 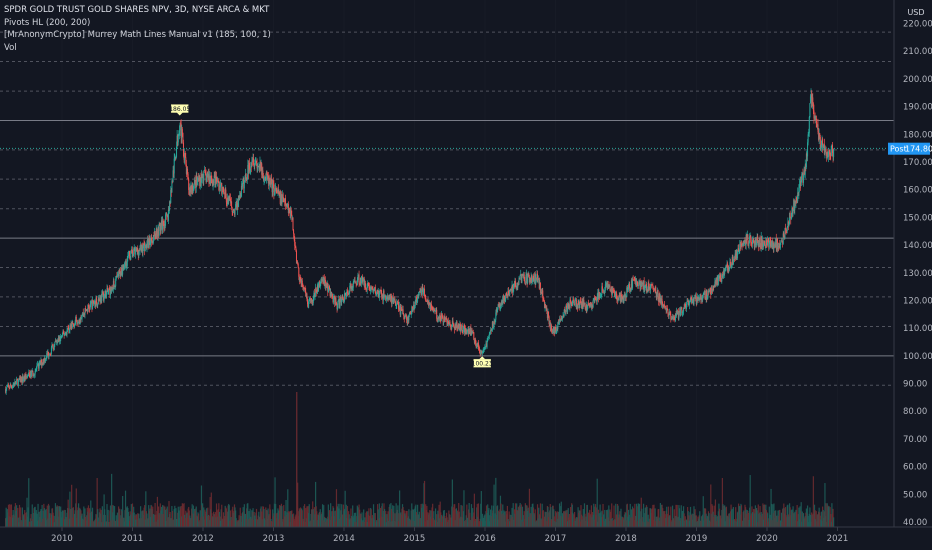 I want to click on indicator-pivots: Pivots HL (200, 200), so click(x=47, y=22).